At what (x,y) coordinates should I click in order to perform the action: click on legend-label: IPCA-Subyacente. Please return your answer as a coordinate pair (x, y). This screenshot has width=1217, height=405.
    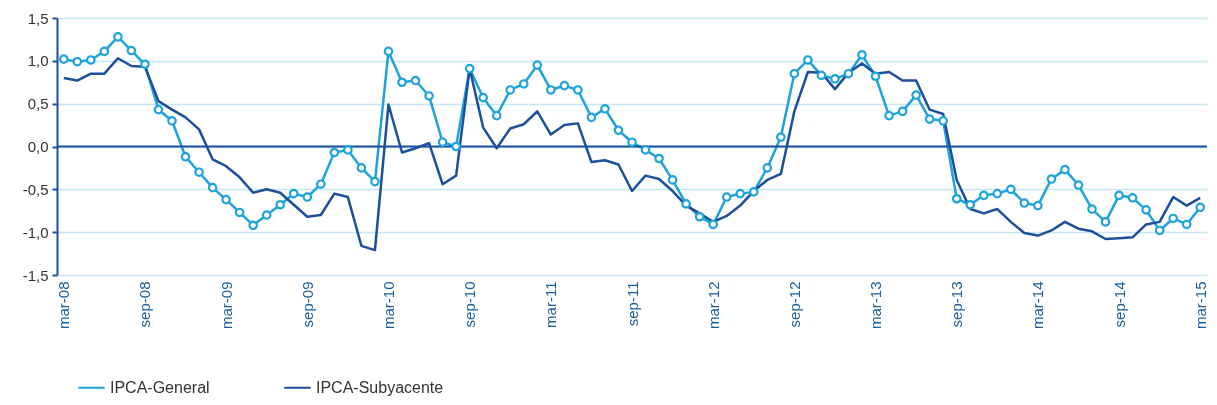
    Looking at the image, I should click on (380, 387).